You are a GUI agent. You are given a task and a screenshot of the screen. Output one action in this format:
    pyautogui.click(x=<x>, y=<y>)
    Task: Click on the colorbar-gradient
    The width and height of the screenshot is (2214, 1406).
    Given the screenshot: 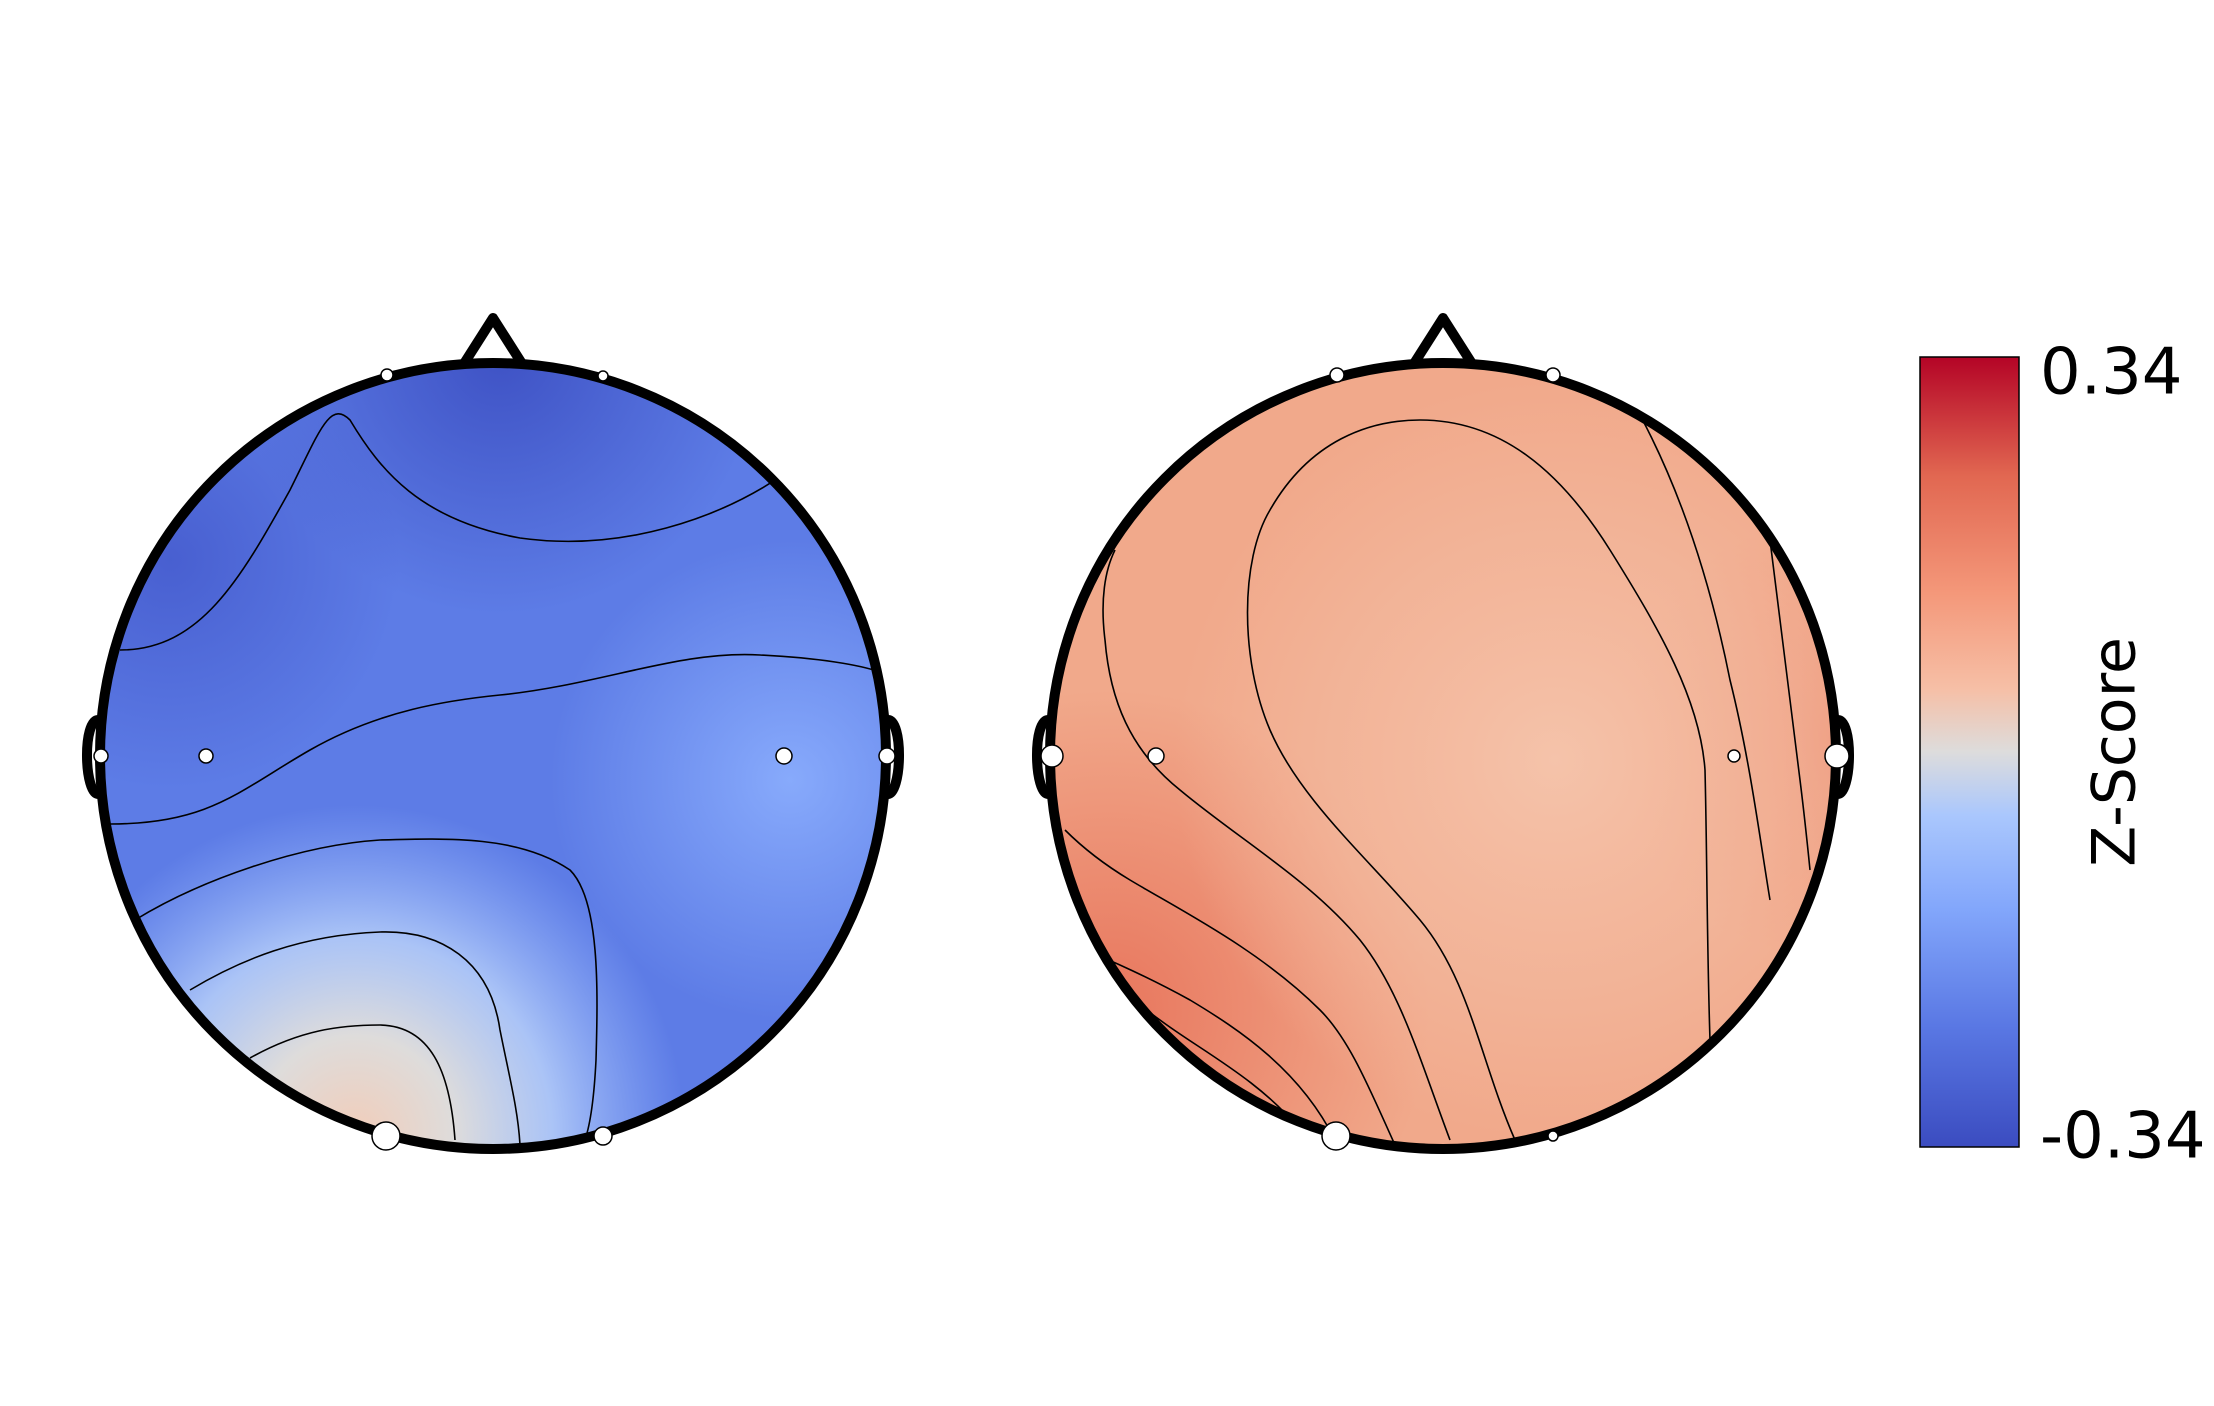 What is the action you would take?
    pyautogui.click(x=1969, y=752)
    